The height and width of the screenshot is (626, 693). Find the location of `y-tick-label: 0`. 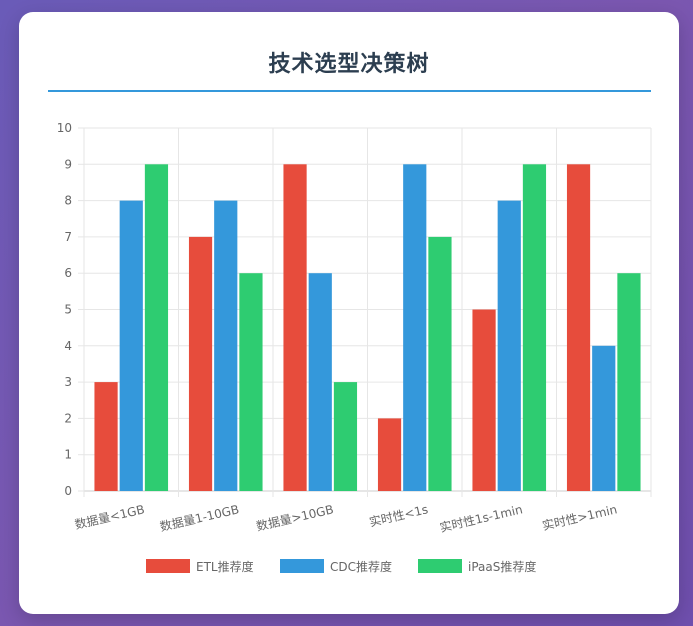

y-tick-label: 0 is located at coordinates (68, 491).